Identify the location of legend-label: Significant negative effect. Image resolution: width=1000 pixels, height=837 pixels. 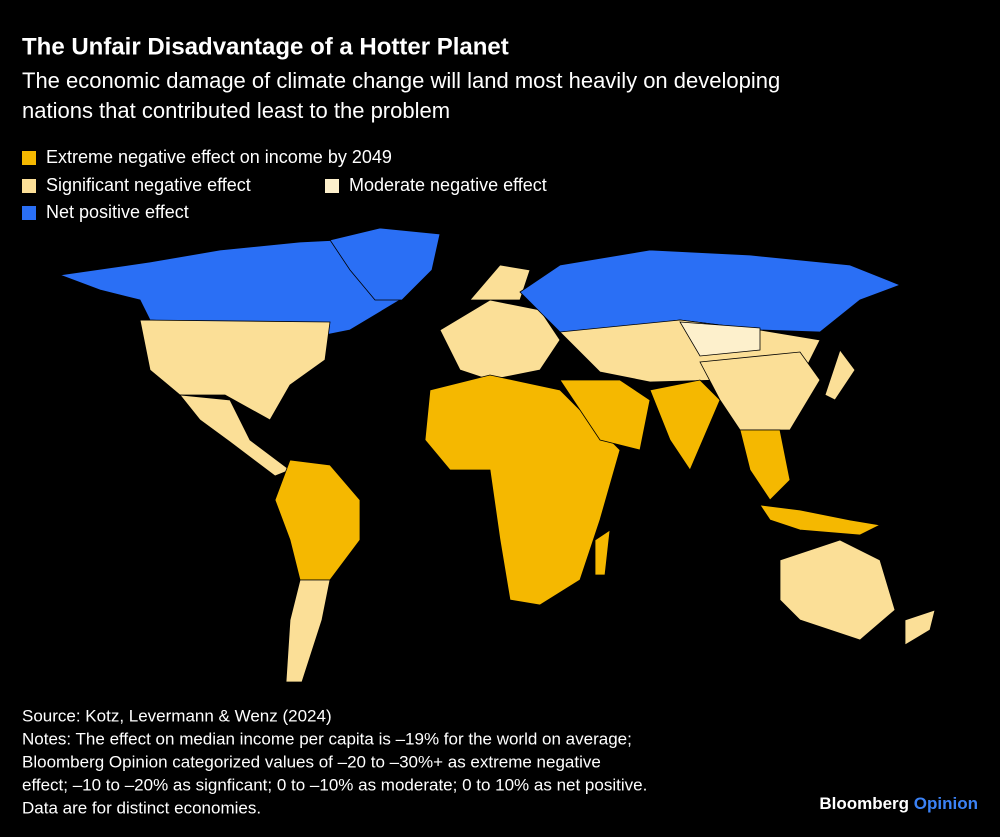
(148, 185).